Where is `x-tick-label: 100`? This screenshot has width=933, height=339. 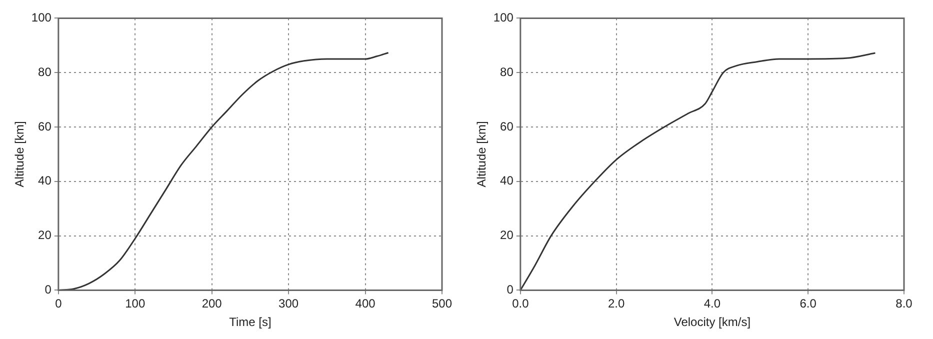 x-tick-label: 100 is located at coordinates (135, 303).